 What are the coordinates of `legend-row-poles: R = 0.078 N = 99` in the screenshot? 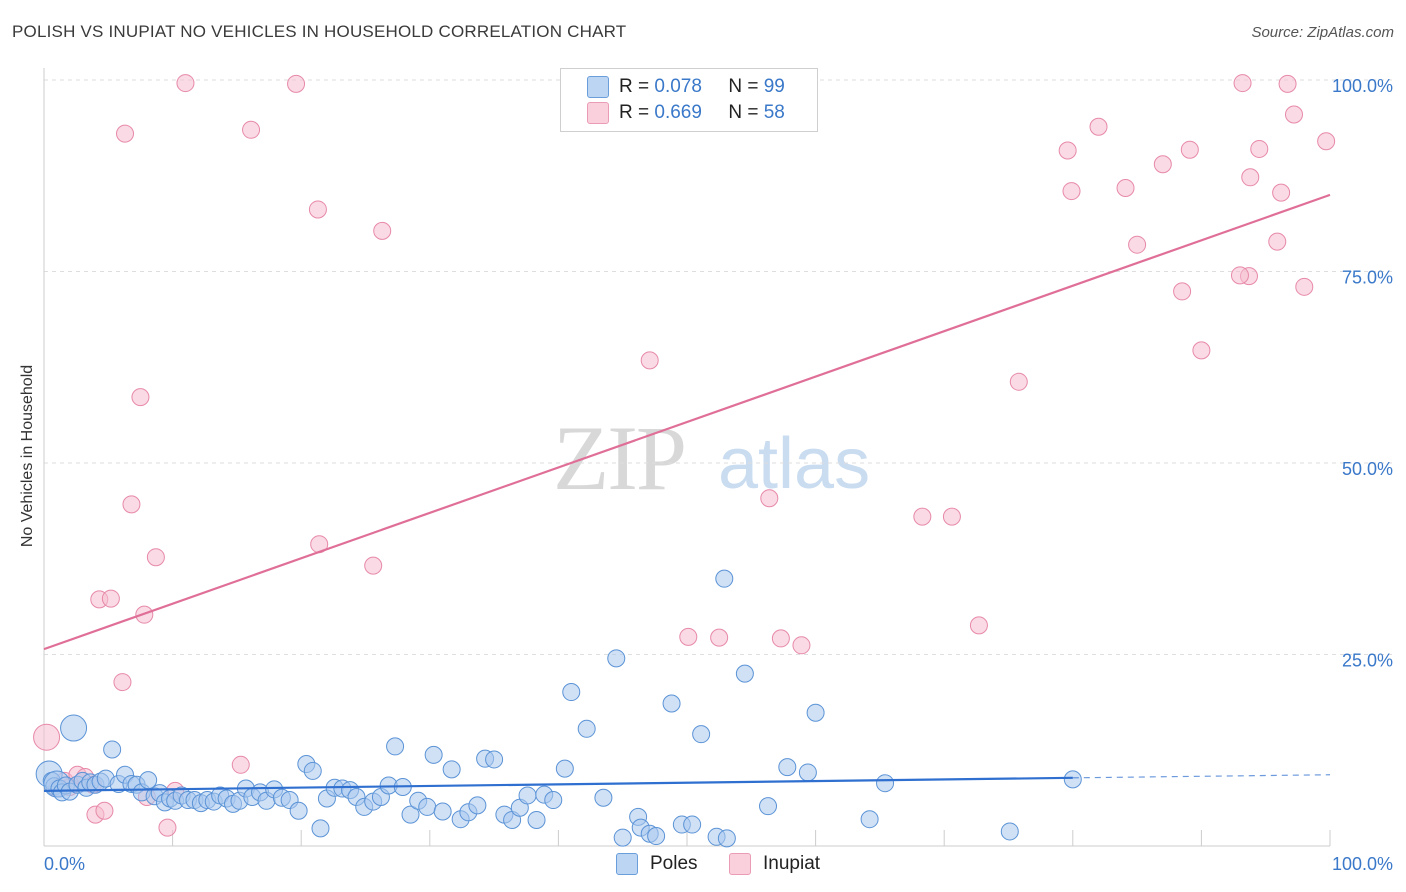 It's located at (686, 87).